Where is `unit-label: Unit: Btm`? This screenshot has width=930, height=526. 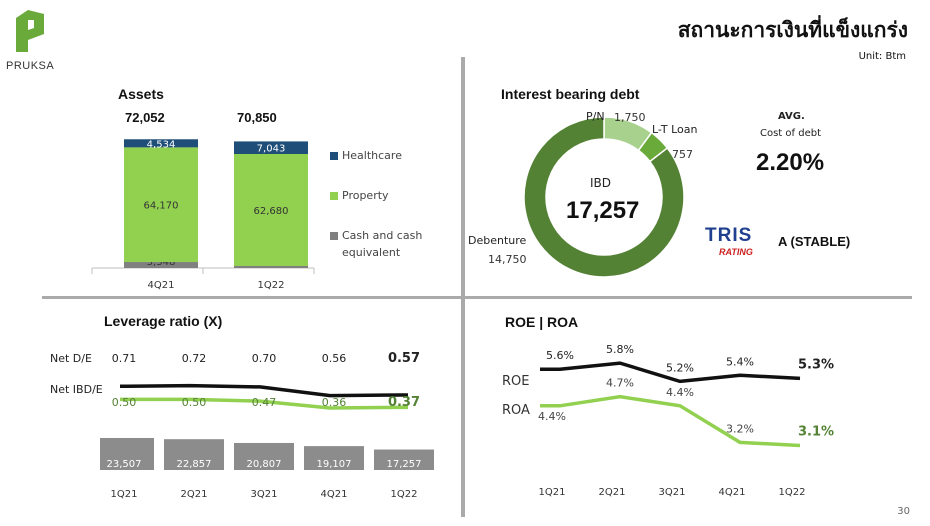
unit-label: Unit: Btm is located at coordinates (882, 56).